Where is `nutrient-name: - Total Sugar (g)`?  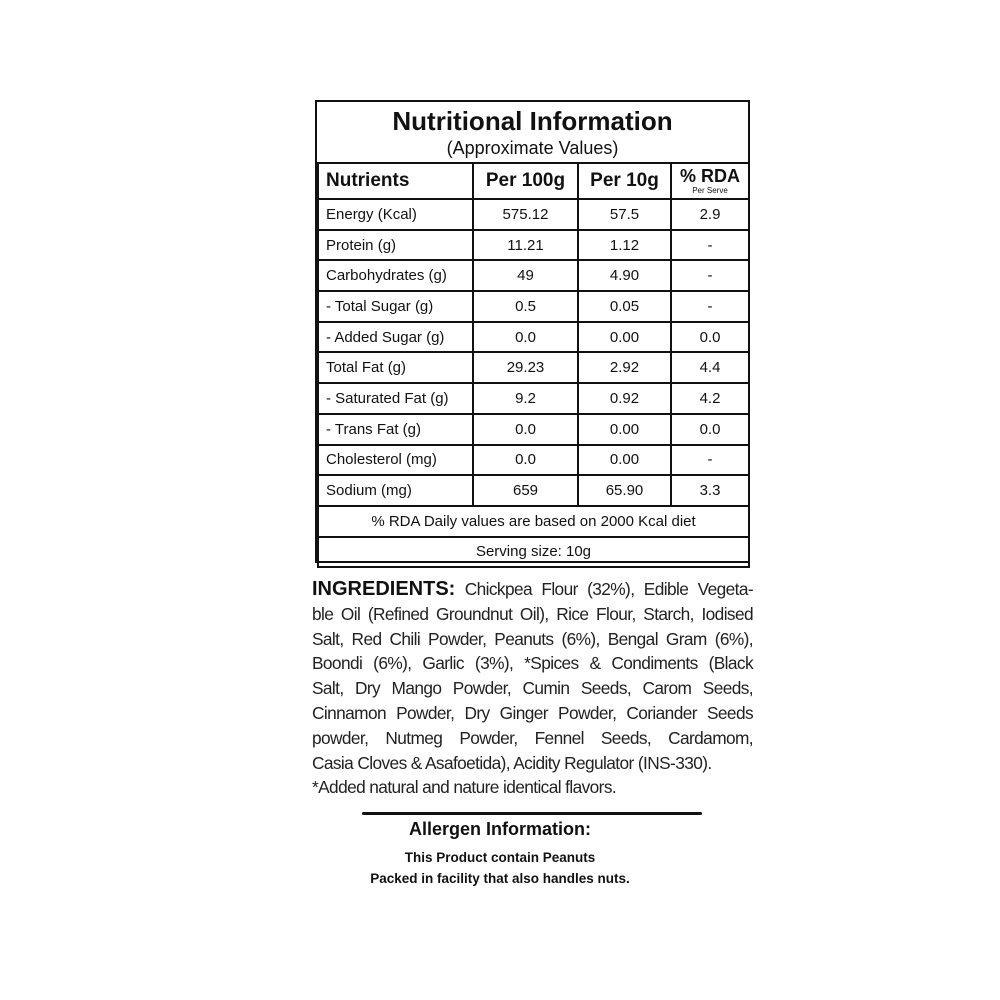
nutrient-name: - Total Sugar (g) is located at coordinates (395, 306).